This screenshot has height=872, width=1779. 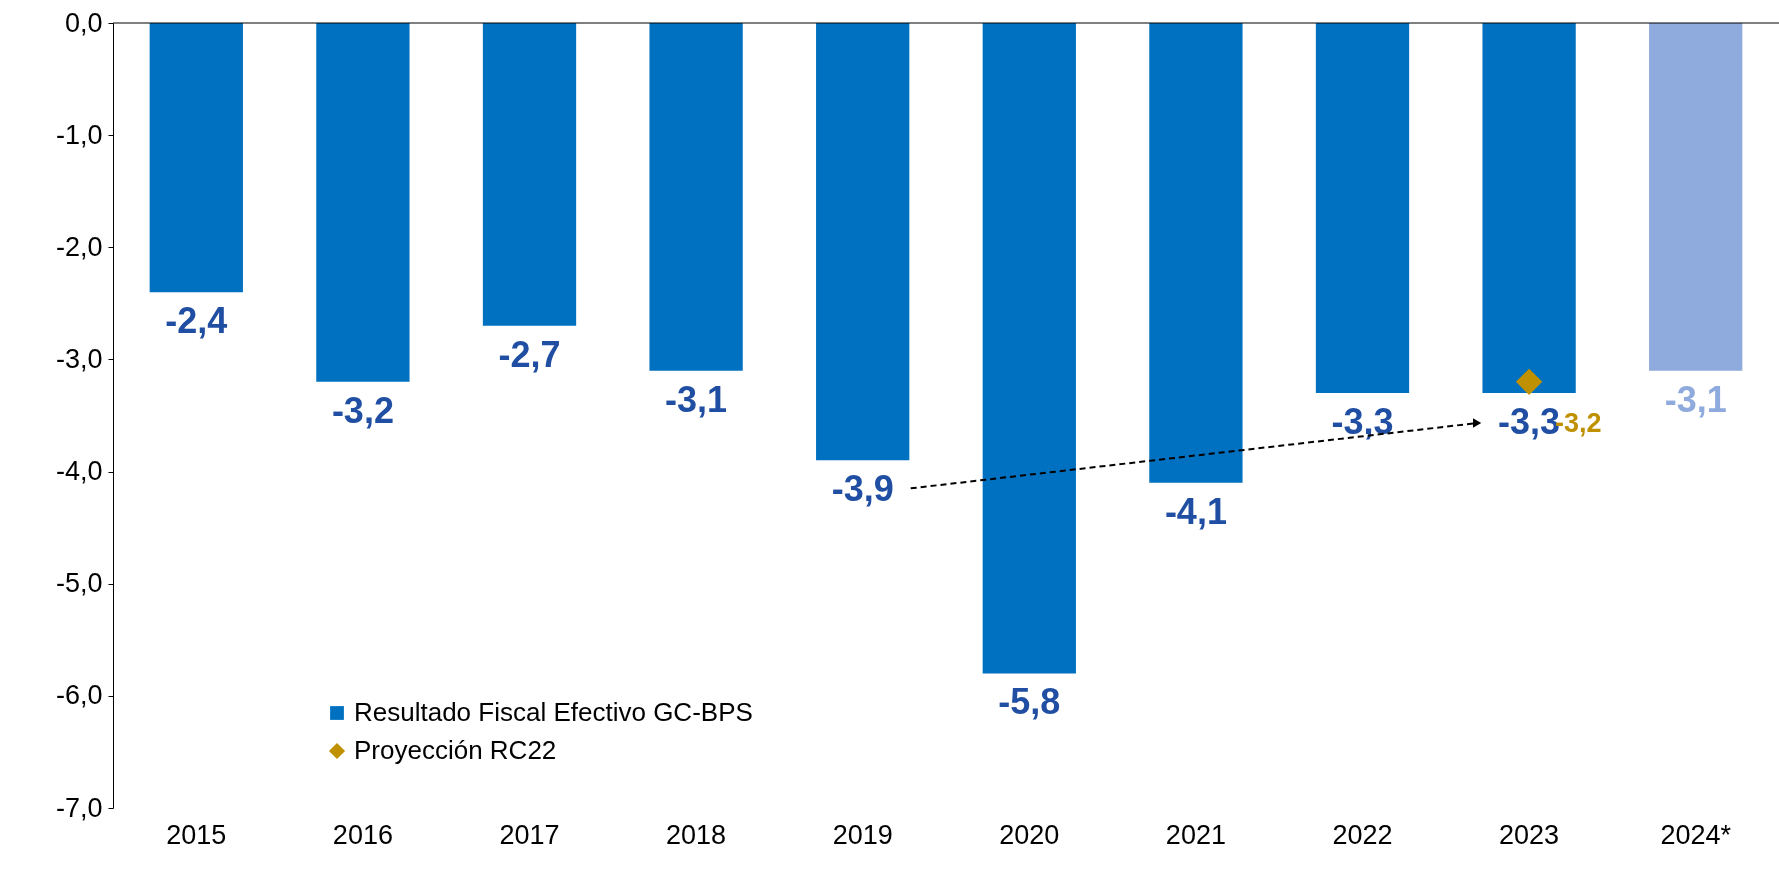 I want to click on y-tick-label: -1,0, so click(x=79, y=134).